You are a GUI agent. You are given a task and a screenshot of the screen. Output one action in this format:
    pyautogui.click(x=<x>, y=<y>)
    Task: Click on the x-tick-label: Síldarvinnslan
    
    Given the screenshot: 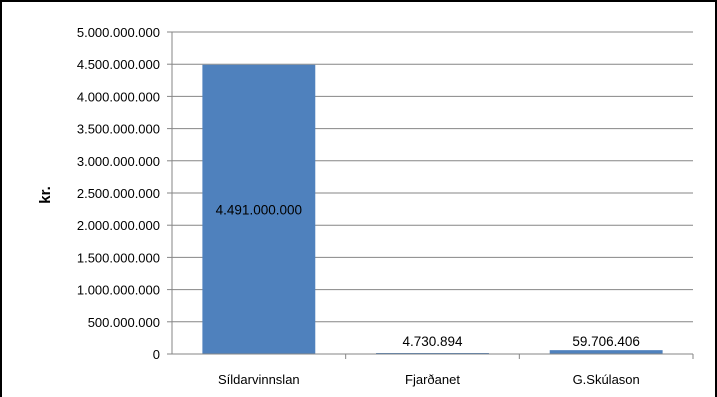 What is the action you would take?
    pyautogui.click(x=259, y=379)
    